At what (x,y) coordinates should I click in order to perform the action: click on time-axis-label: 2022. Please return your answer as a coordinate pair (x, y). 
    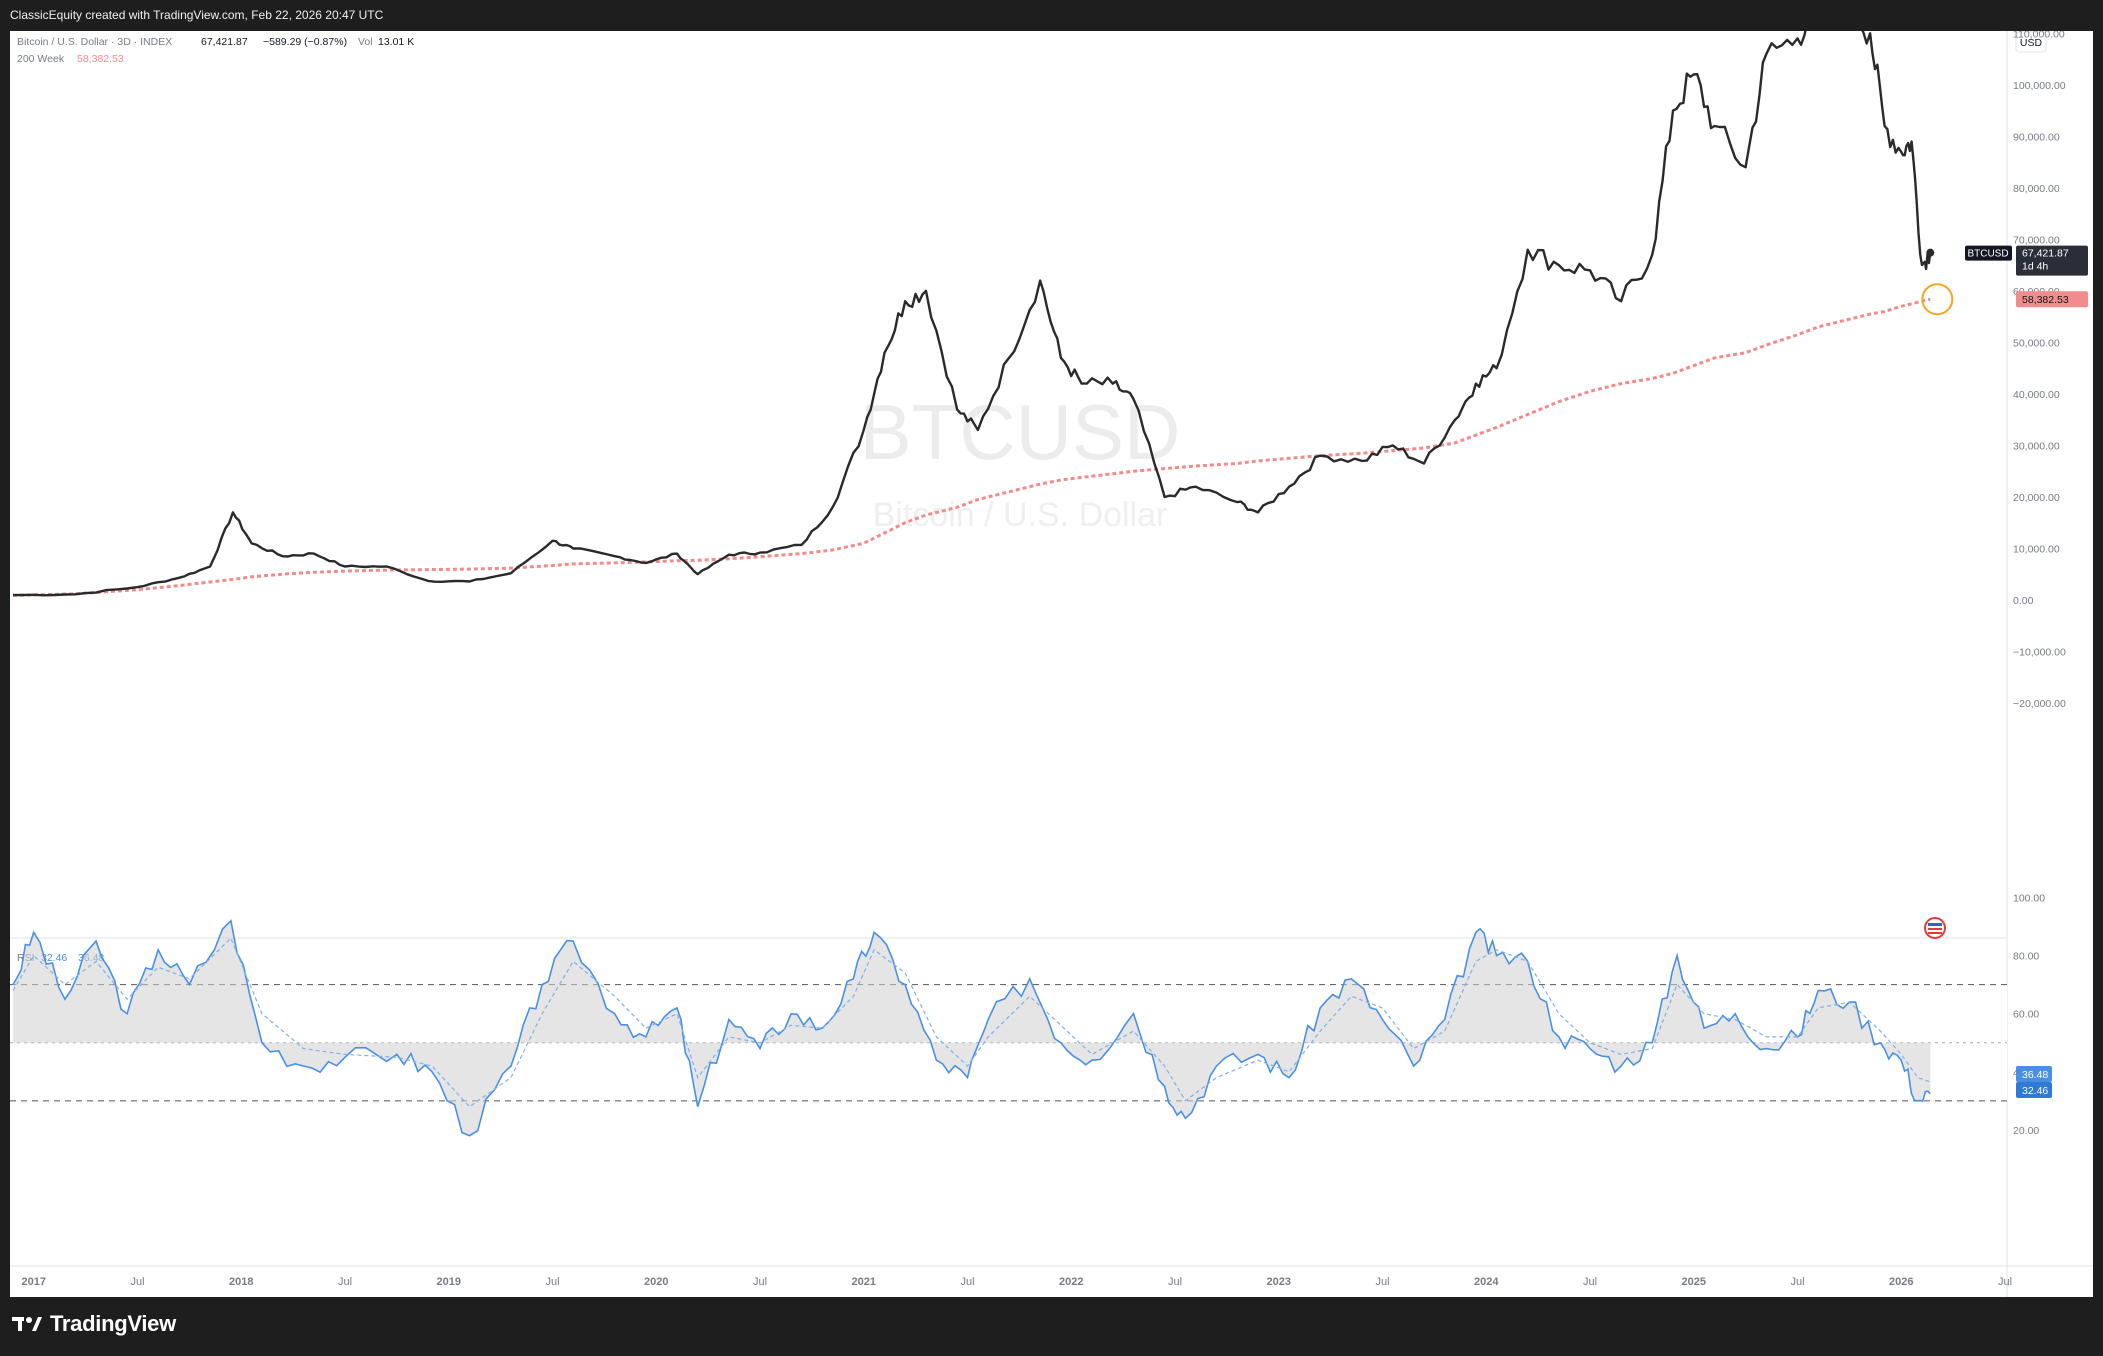
    Looking at the image, I should click on (1071, 1282).